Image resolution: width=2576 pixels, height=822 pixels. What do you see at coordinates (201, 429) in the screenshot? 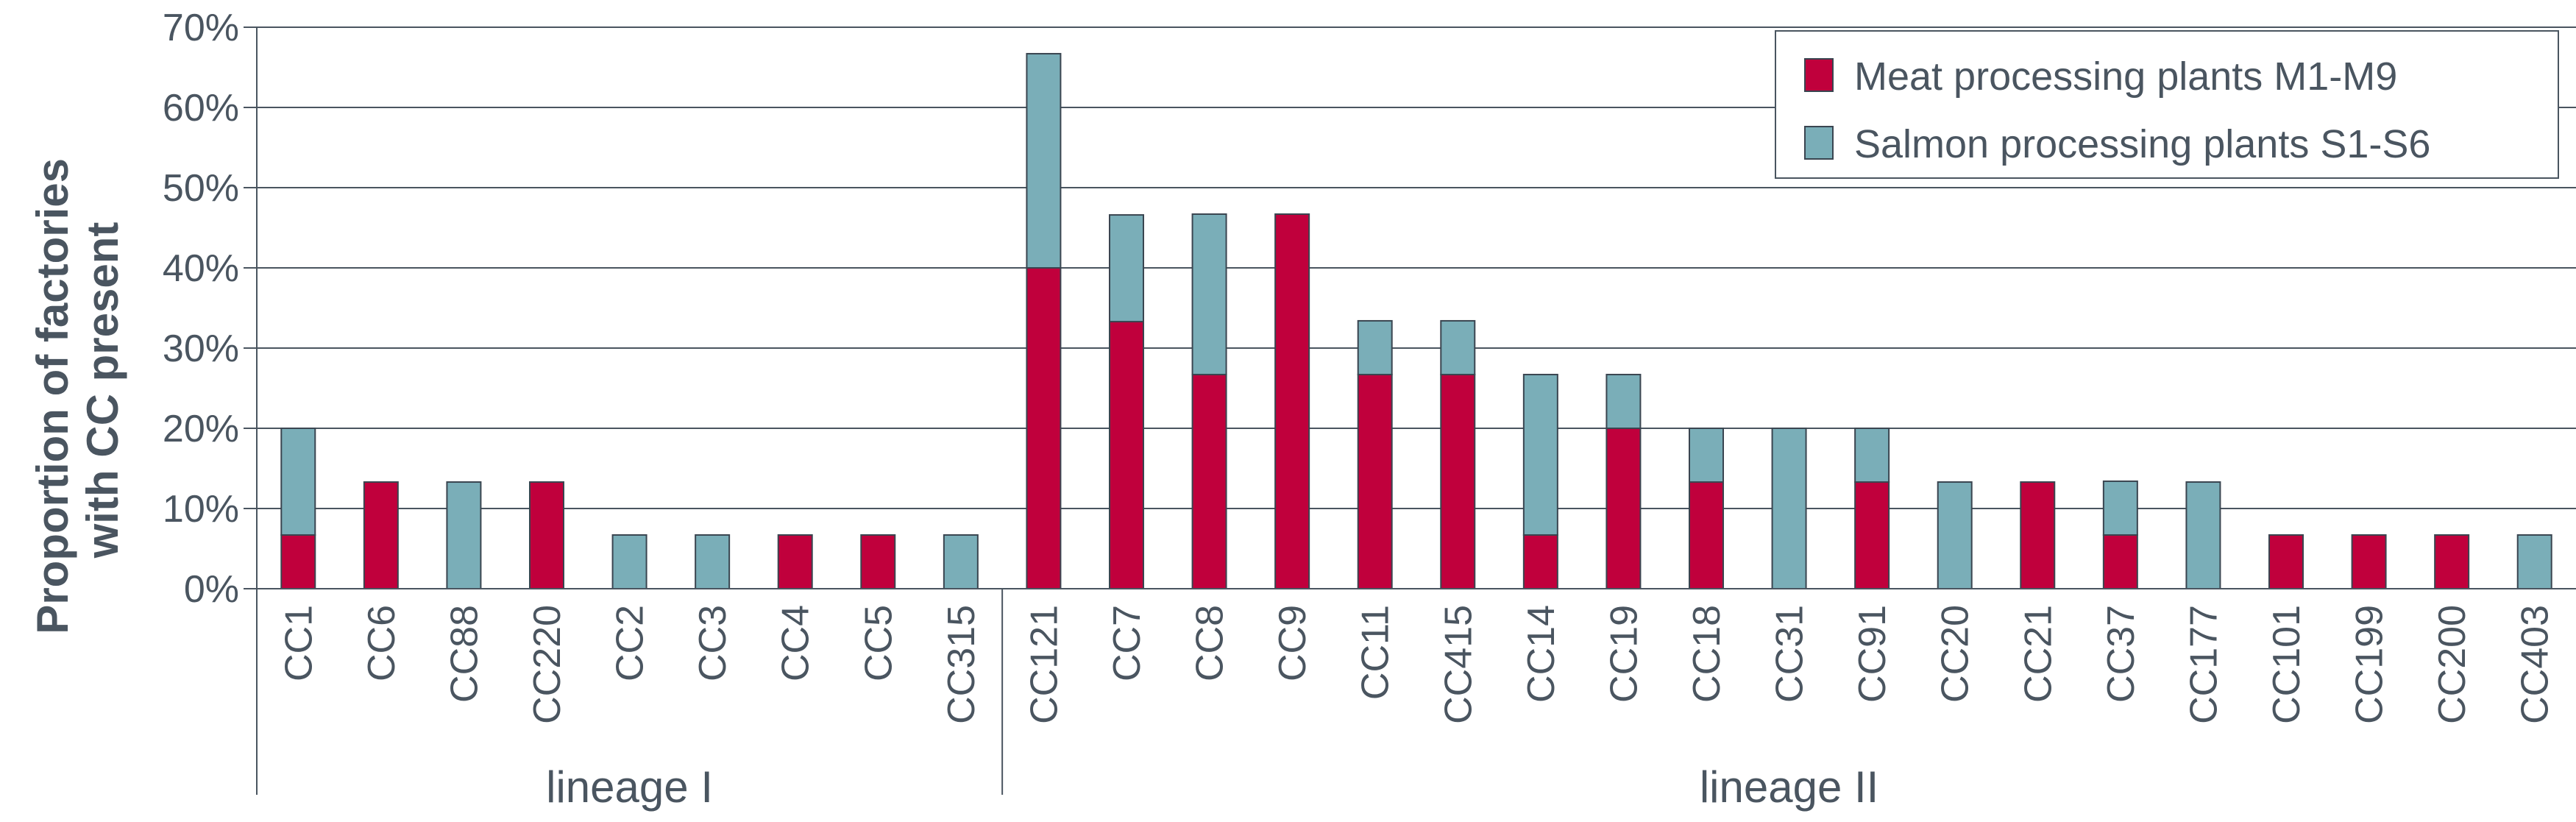
I see `y-tick-label: 20%` at bounding box center [201, 429].